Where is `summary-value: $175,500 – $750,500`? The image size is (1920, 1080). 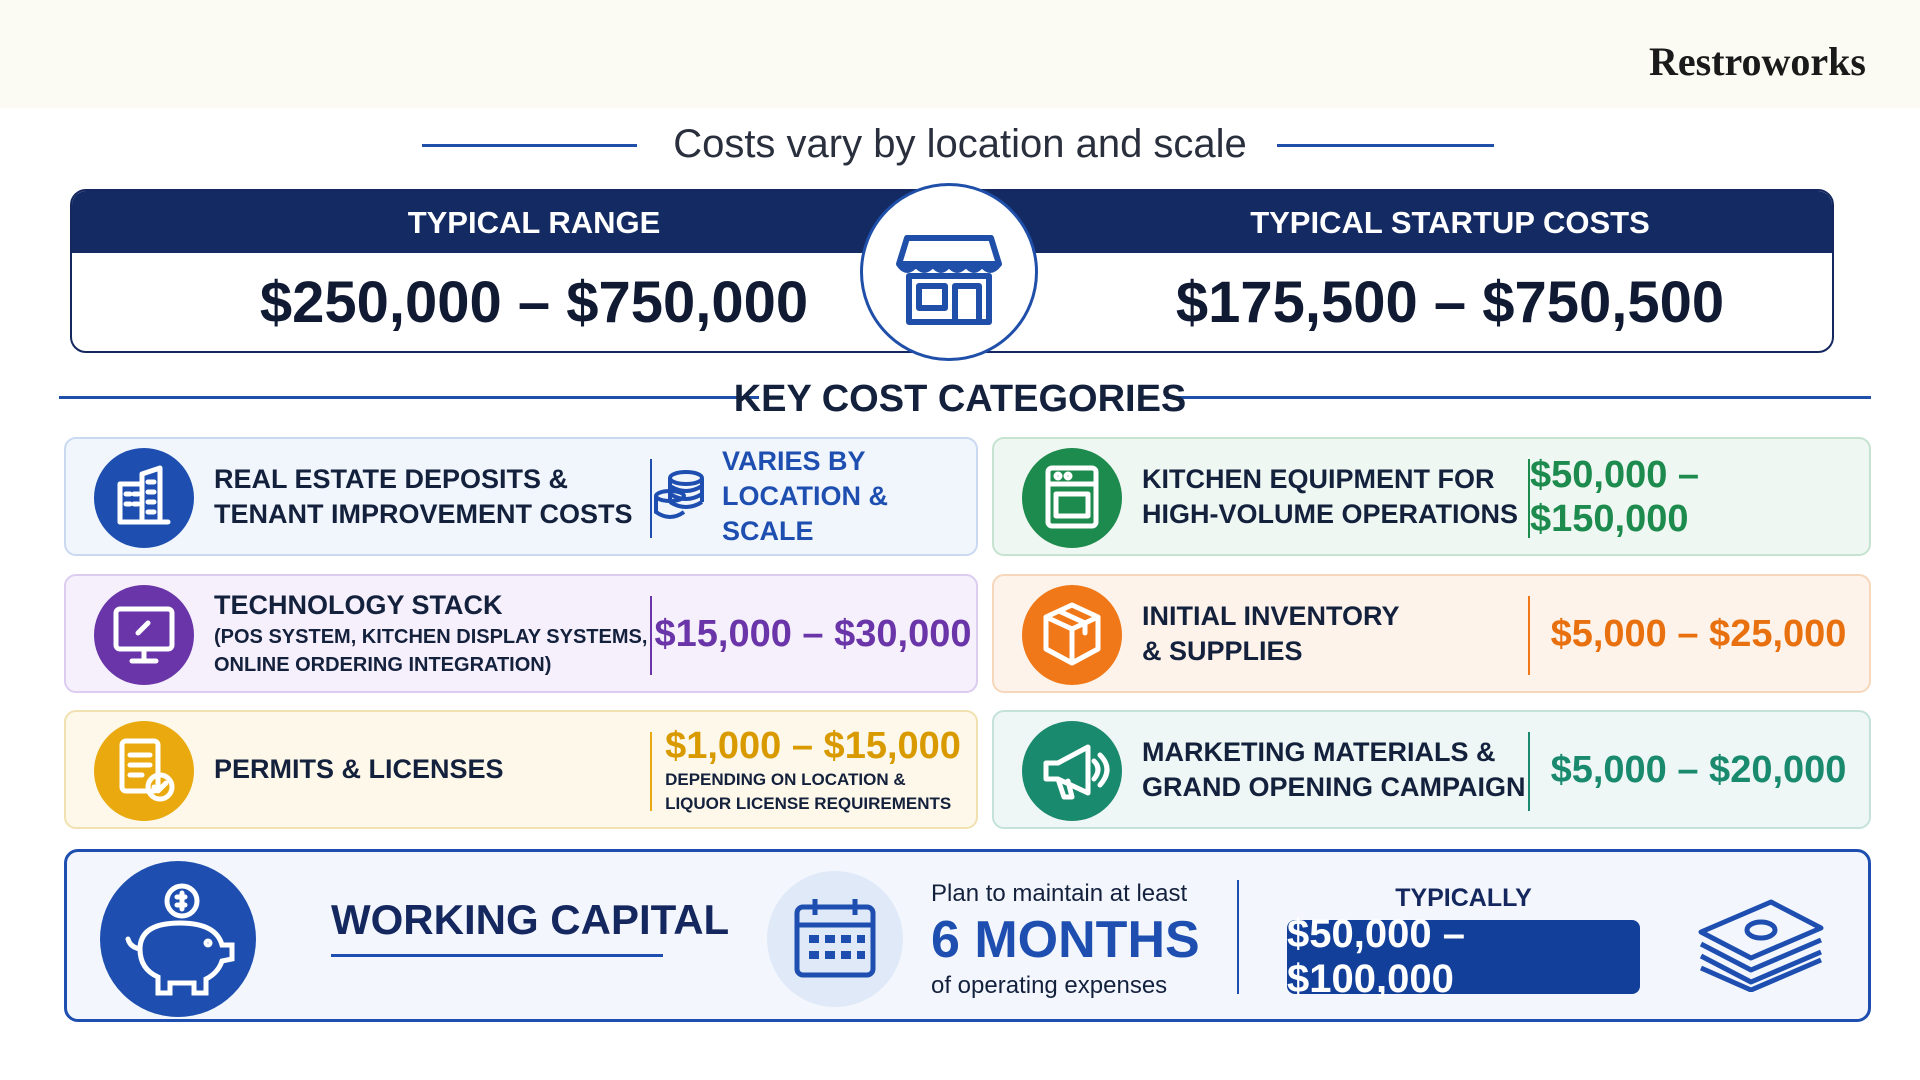
summary-value: $175,500 – $750,500 is located at coordinates (1450, 302).